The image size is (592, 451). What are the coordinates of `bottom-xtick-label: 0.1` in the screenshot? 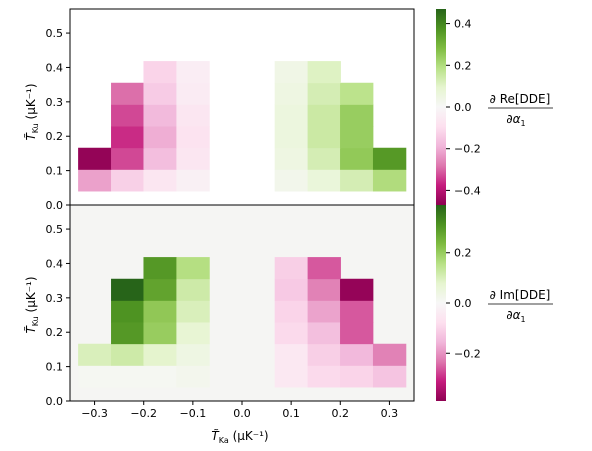 It's located at (291, 413).